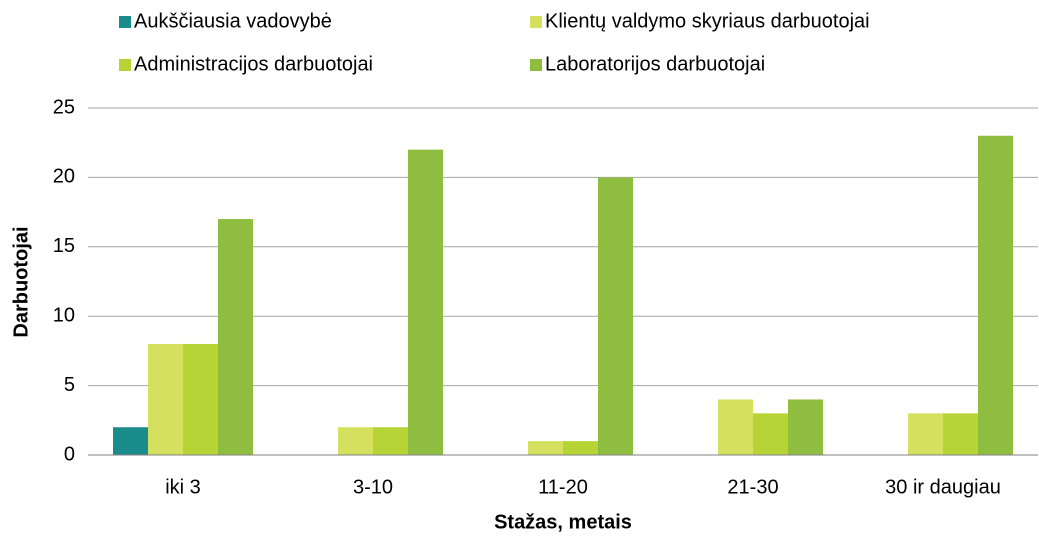  What do you see at coordinates (943, 487) in the screenshot?
I see `x-tick-label: 30 ir daugiau` at bounding box center [943, 487].